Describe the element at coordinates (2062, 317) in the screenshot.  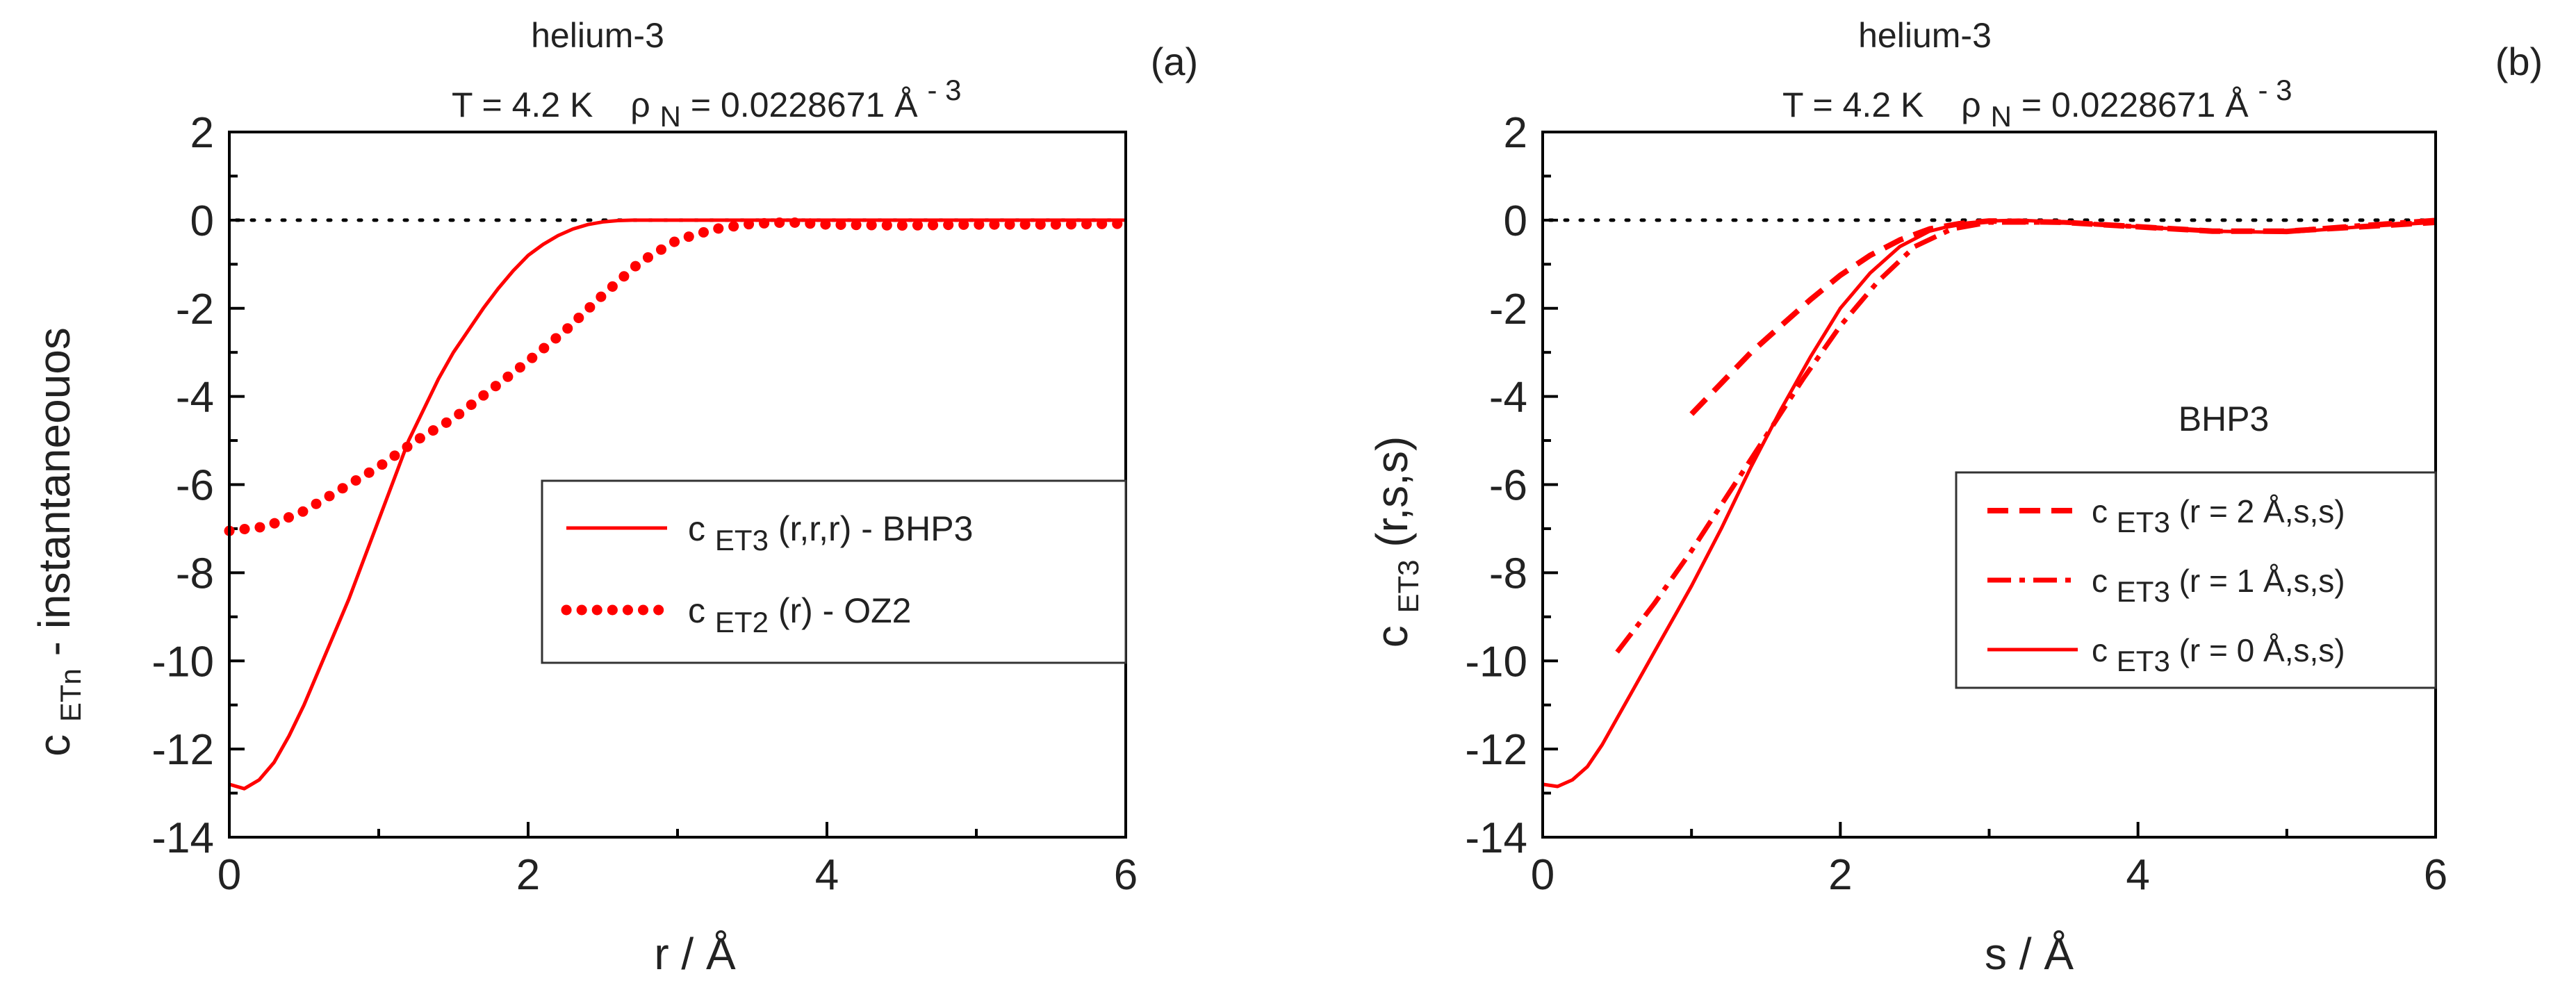
I see `panel-b-series-0-line` at that location.